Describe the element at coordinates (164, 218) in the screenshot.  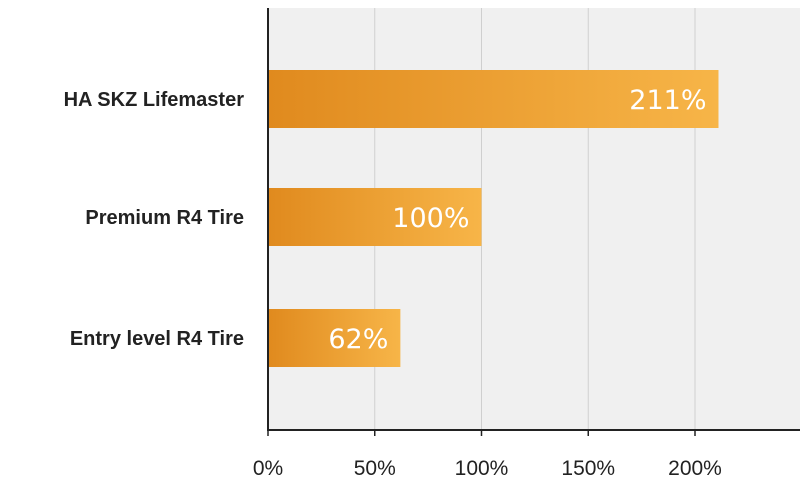
I see `category-label: Premium R4 Tire` at that location.